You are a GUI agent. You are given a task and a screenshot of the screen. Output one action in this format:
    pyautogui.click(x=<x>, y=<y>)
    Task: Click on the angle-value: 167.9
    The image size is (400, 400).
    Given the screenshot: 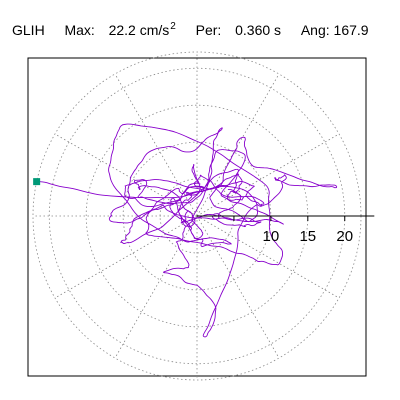 What is the action you would take?
    pyautogui.click(x=351, y=30)
    